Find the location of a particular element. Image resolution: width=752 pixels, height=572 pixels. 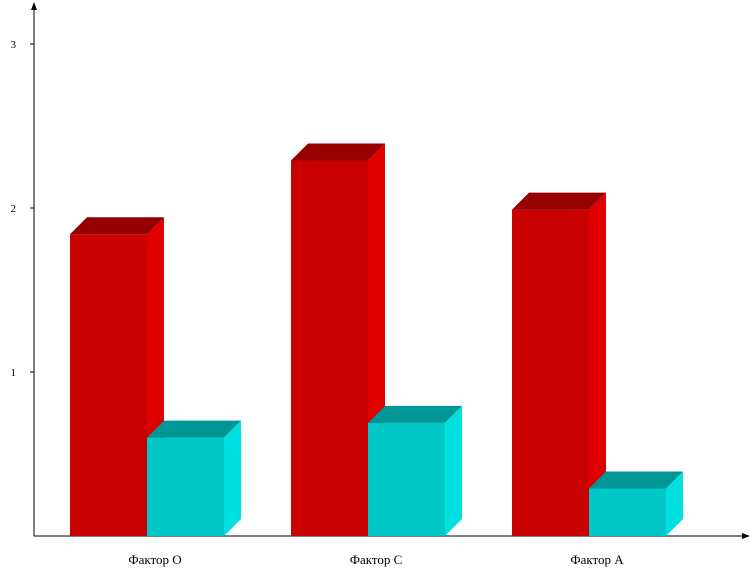

category-label: Фактор O is located at coordinates (154, 559).